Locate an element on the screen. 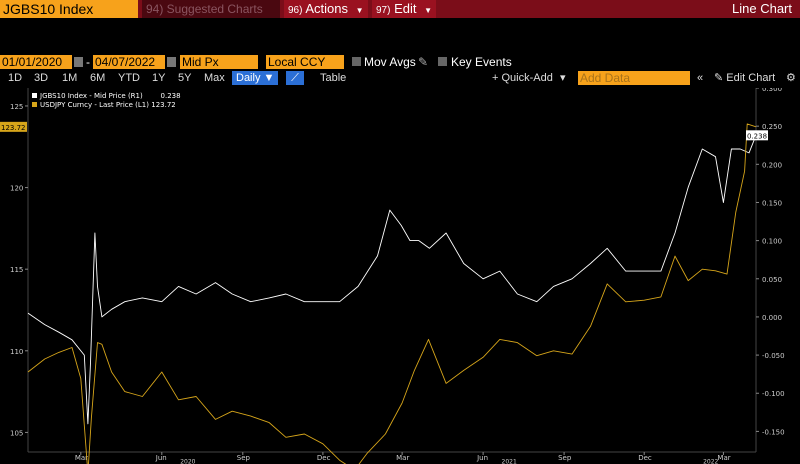  period-1m: 1M is located at coordinates (70, 78).